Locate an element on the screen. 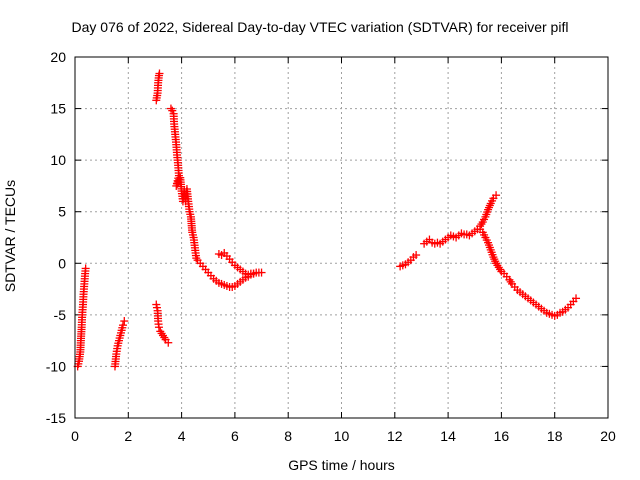 This screenshot has width=640, height=480. x-tick-label: 18 is located at coordinates (555, 436).